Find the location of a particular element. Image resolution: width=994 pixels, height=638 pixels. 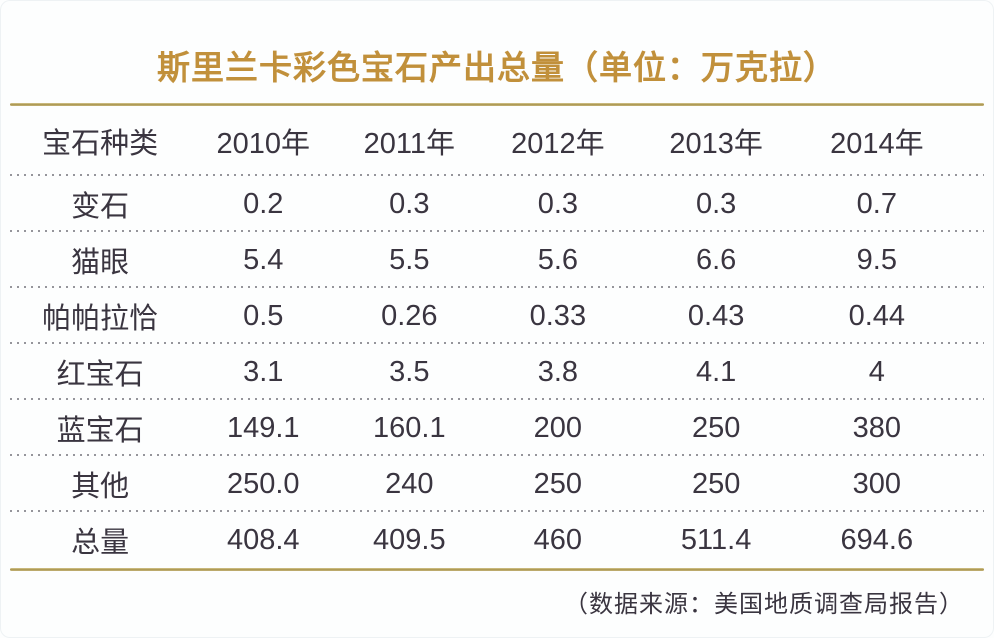

table-row: 其他 250.0 240 250 250 300 is located at coordinates (497, 484).